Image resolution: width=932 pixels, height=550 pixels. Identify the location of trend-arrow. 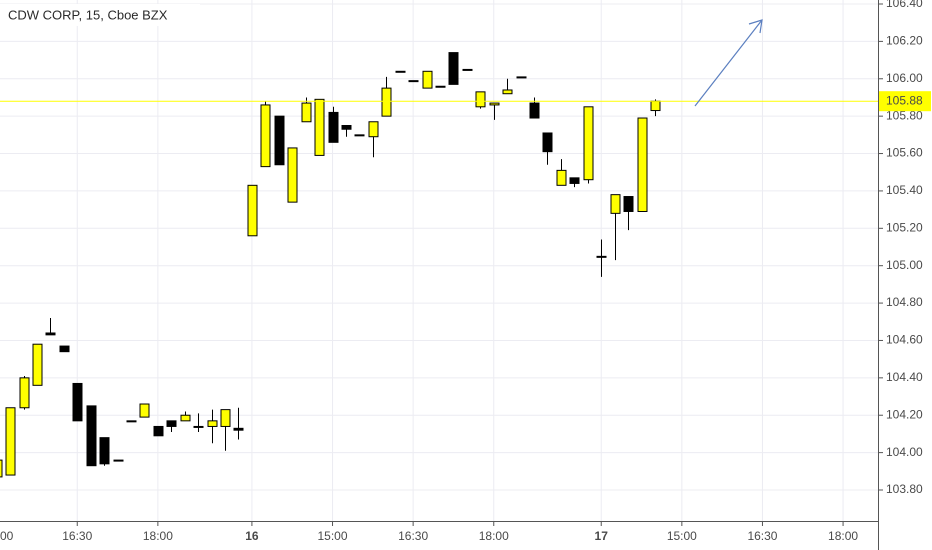
(728, 63).